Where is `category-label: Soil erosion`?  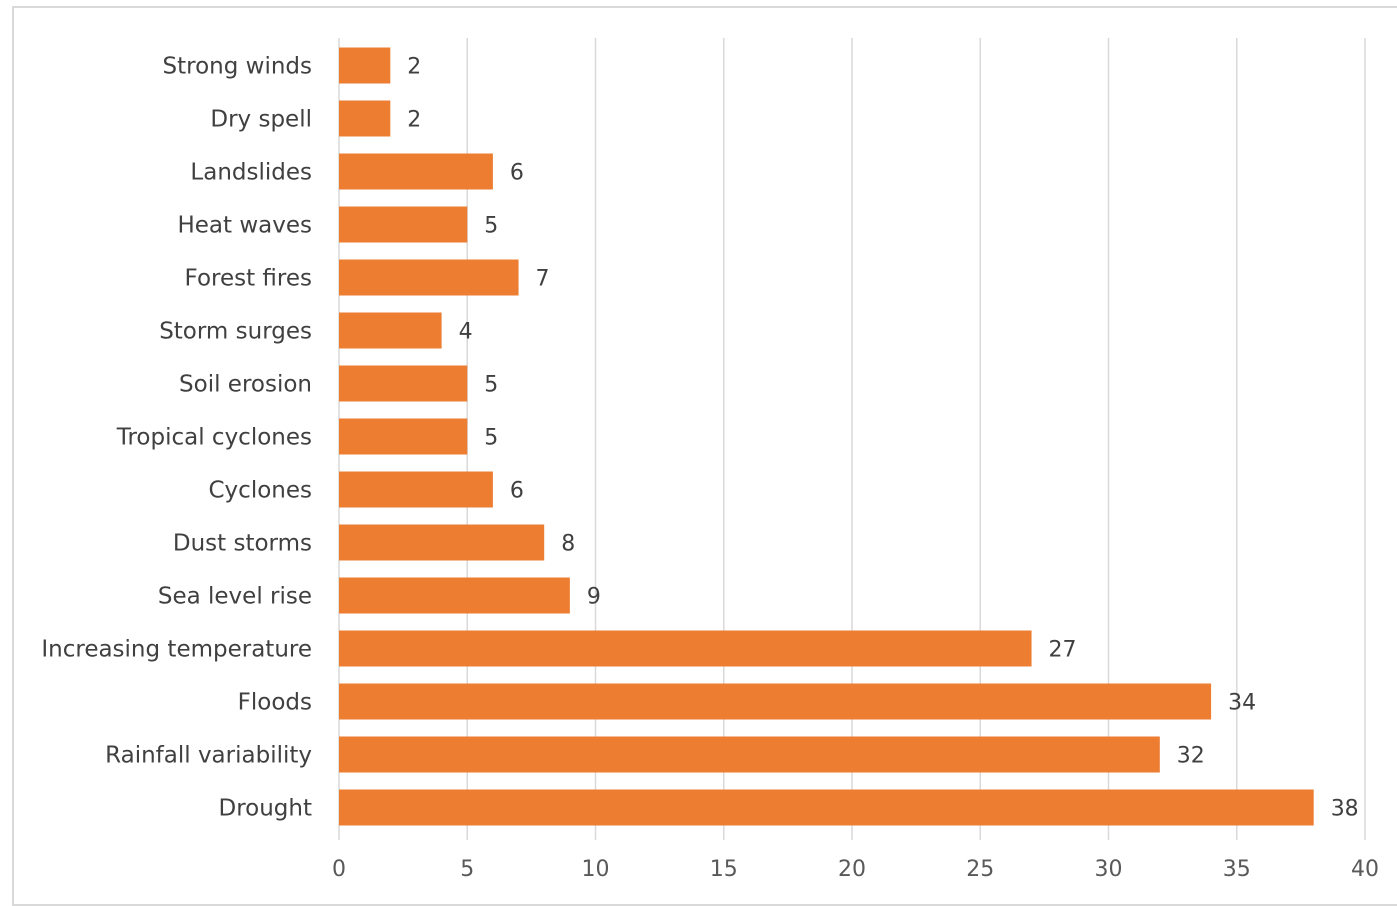 category-label: Soil erosion is located at coordinates (245, 385).